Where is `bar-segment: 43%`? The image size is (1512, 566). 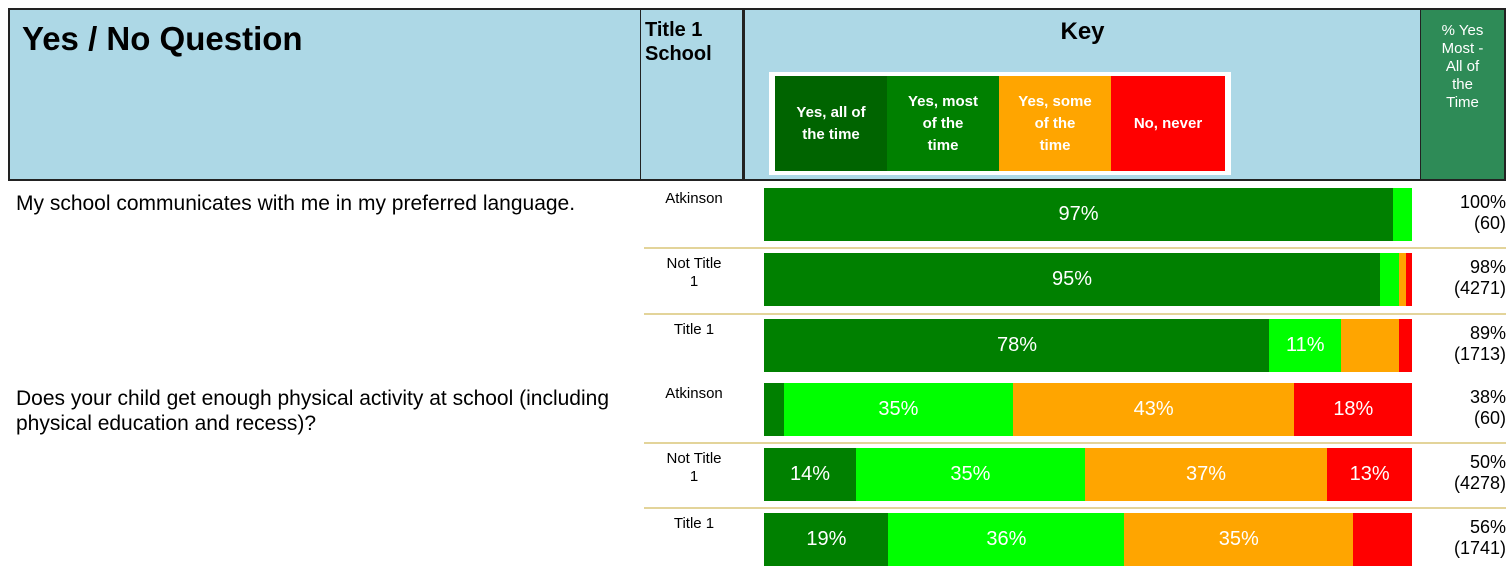 bar-segment: 43% is located at coordinates (1153, 409).